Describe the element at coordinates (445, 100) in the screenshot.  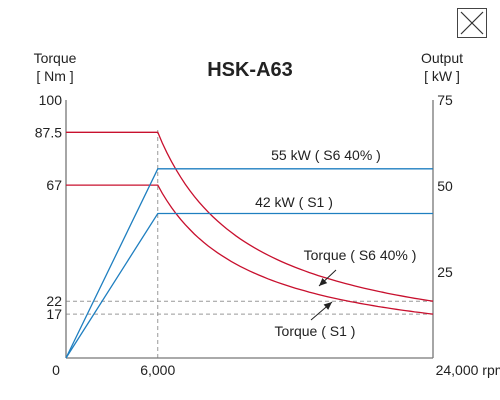
I see `right-tick-label: 75` at that location.